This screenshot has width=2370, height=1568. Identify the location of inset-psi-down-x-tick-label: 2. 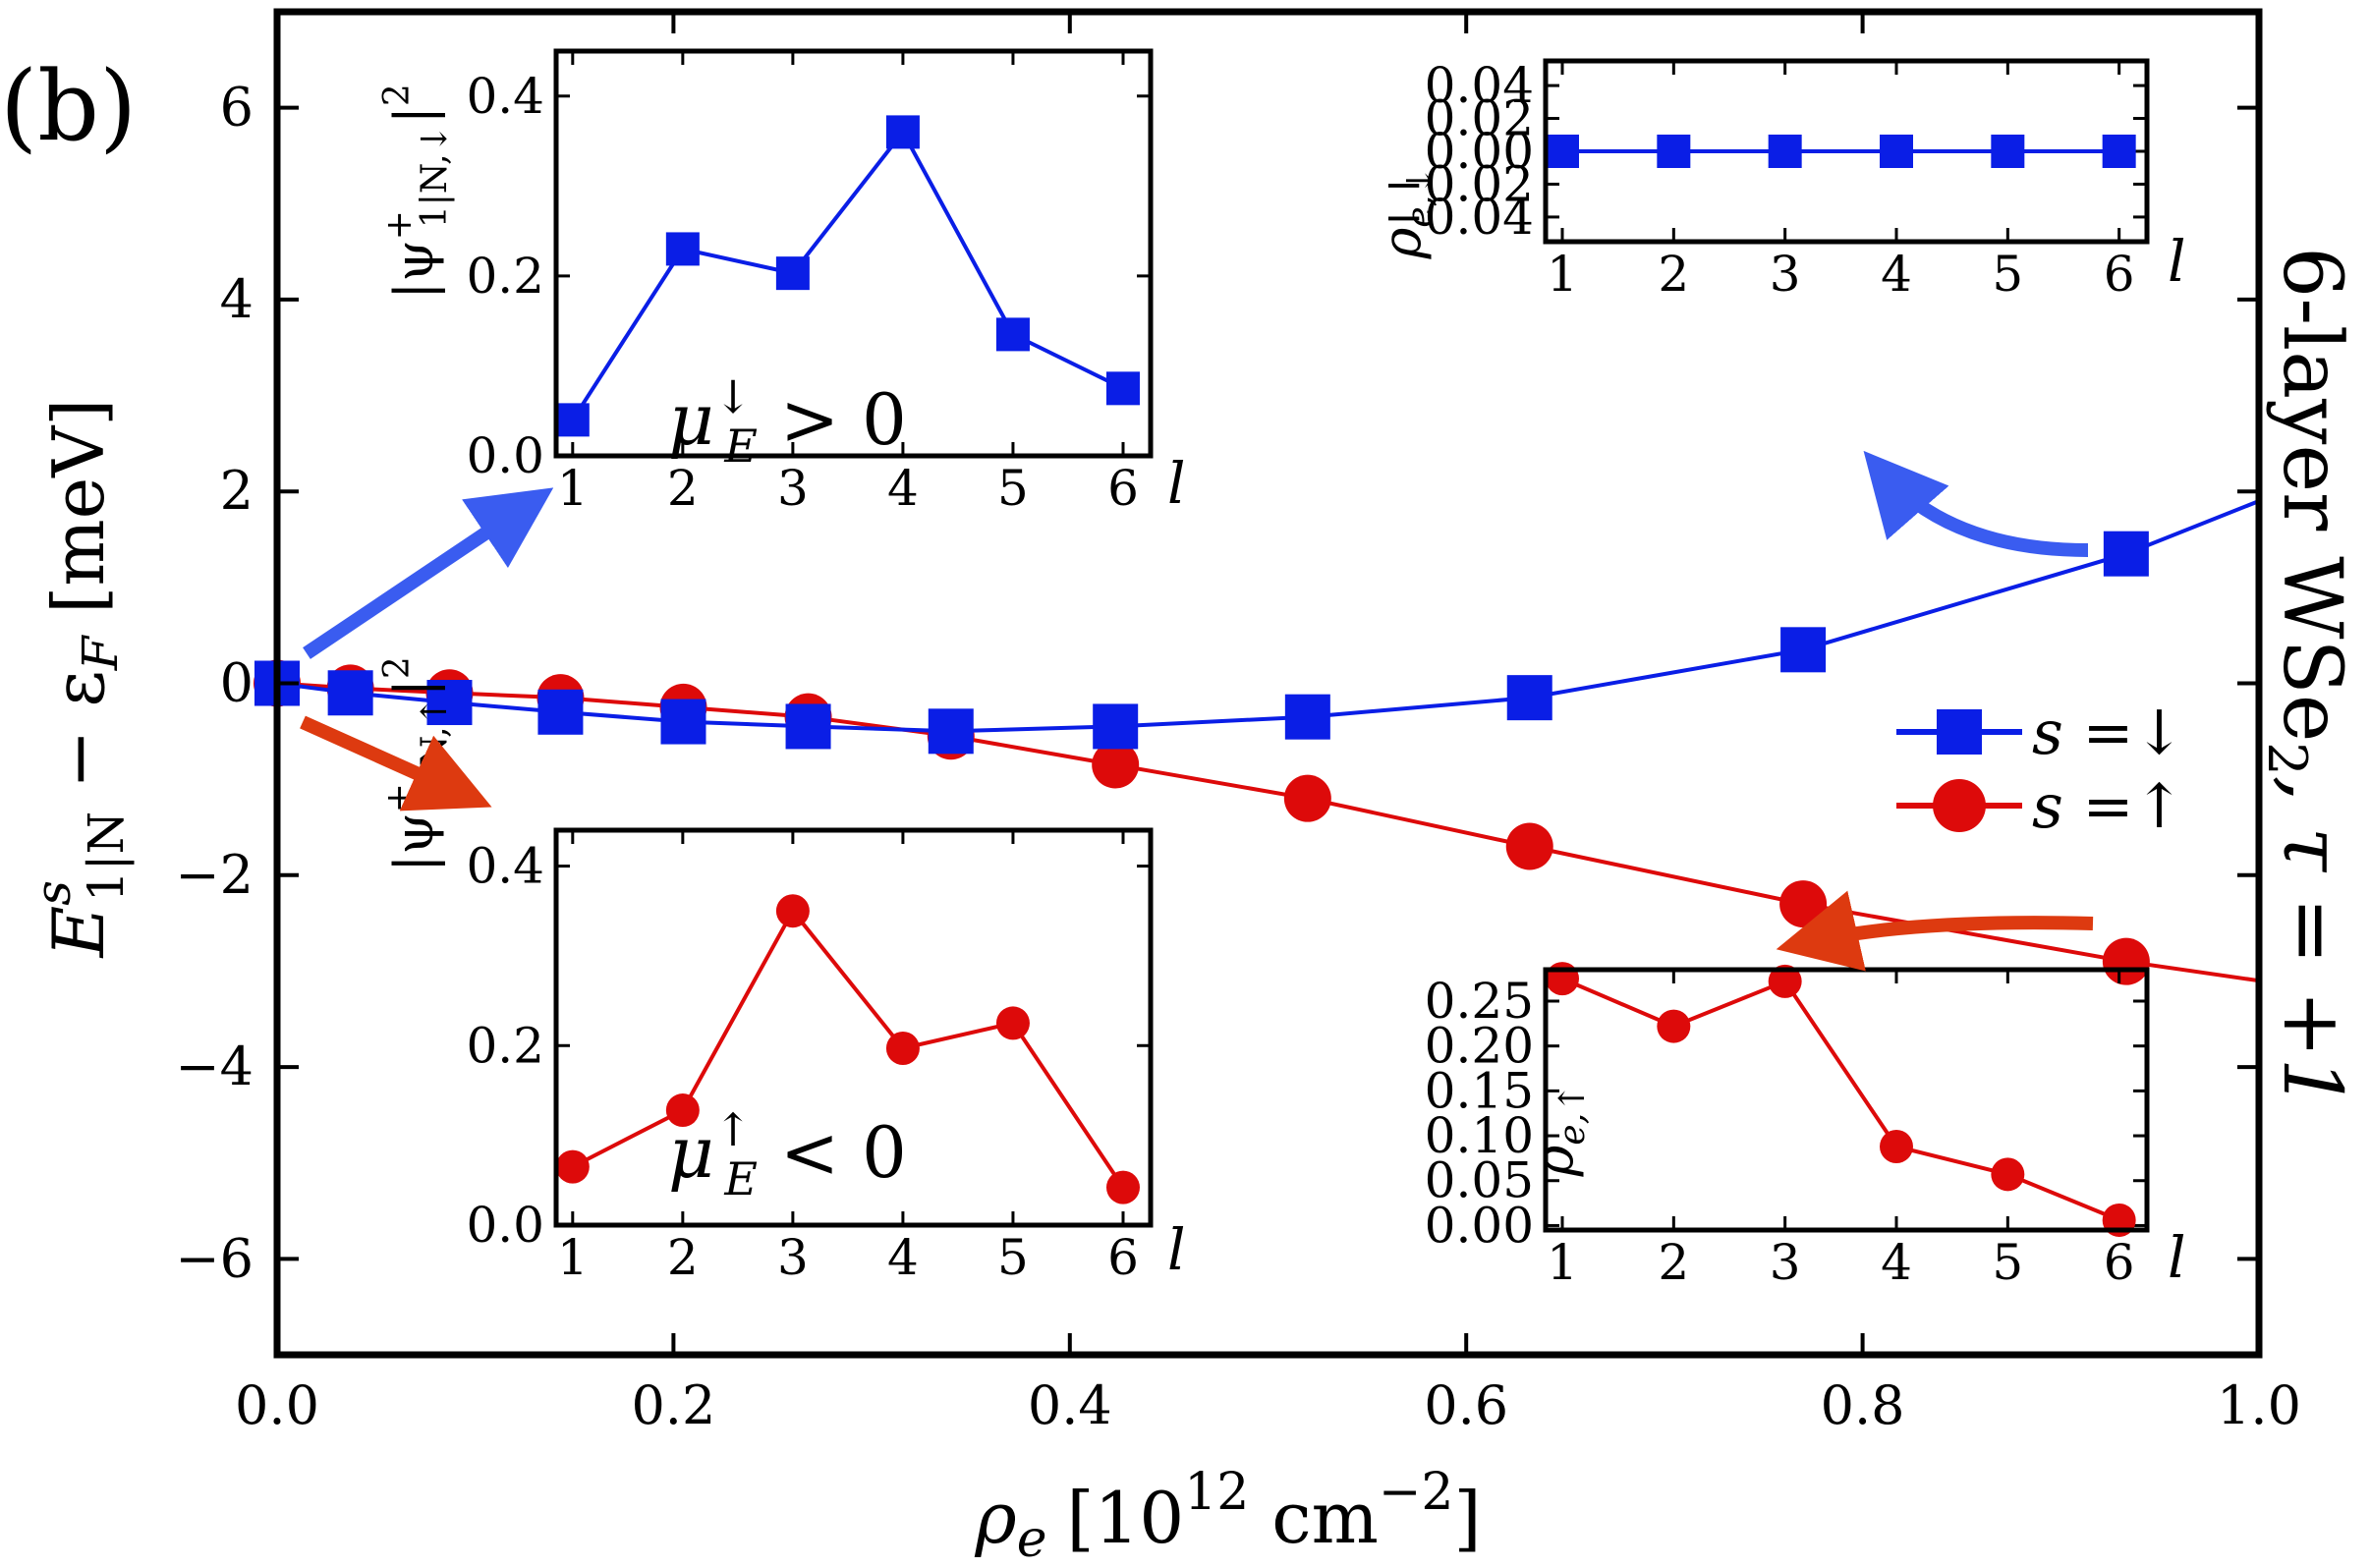
(683, 488).